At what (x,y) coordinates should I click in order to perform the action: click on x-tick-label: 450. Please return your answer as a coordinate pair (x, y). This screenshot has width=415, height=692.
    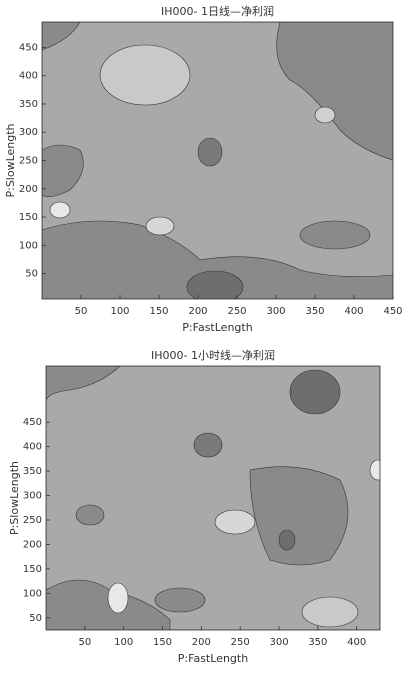
    Looking at the image, I should click on (392, 311).